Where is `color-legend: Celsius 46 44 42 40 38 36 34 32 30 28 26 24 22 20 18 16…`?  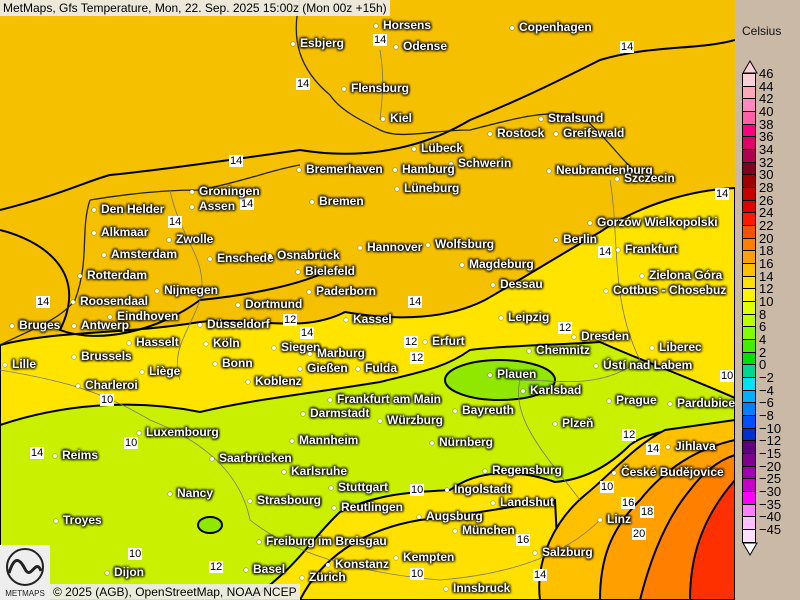
color-legend: Celsius 46 44 42 40 38 36 34 32 30 28 26 24 22 20 18 16… is located at coordinates (767, 300).